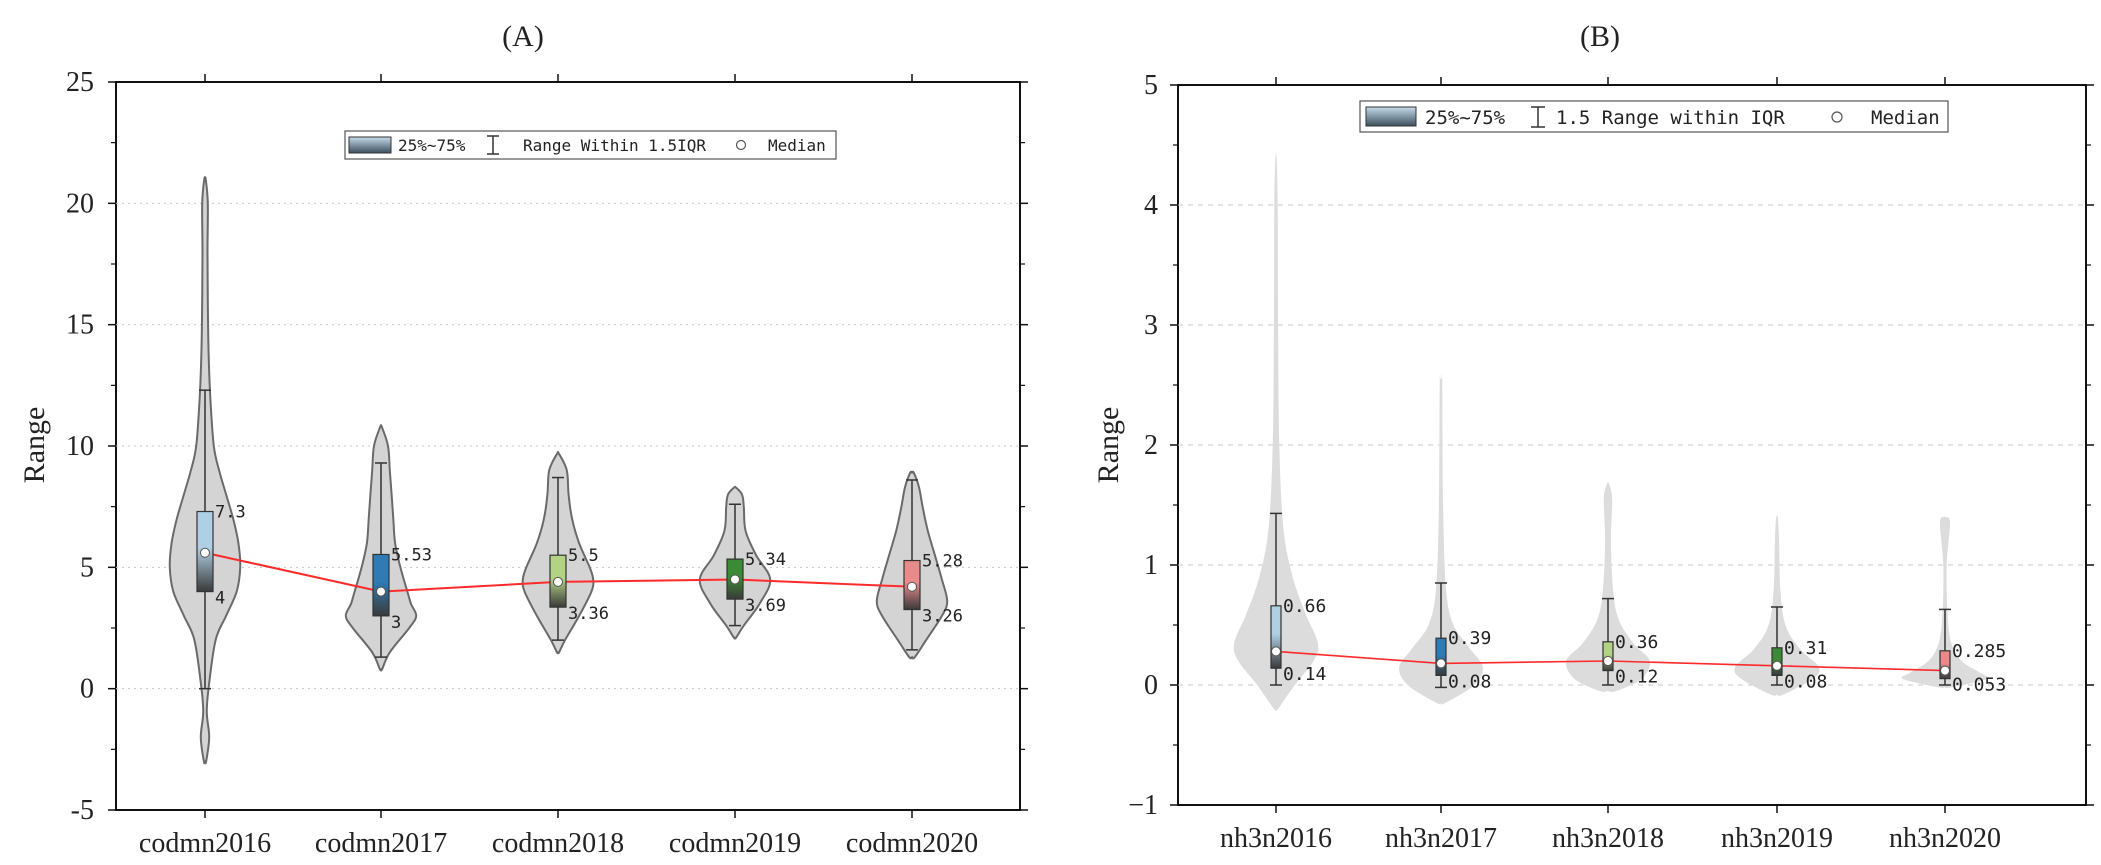 The height and width of the screenshot is (865, 2101). What do you see at coordinates (1108, 445) in the screenshot?
I see `panel-b-y-axis-label: Range` at bounding box center [1108, 445].